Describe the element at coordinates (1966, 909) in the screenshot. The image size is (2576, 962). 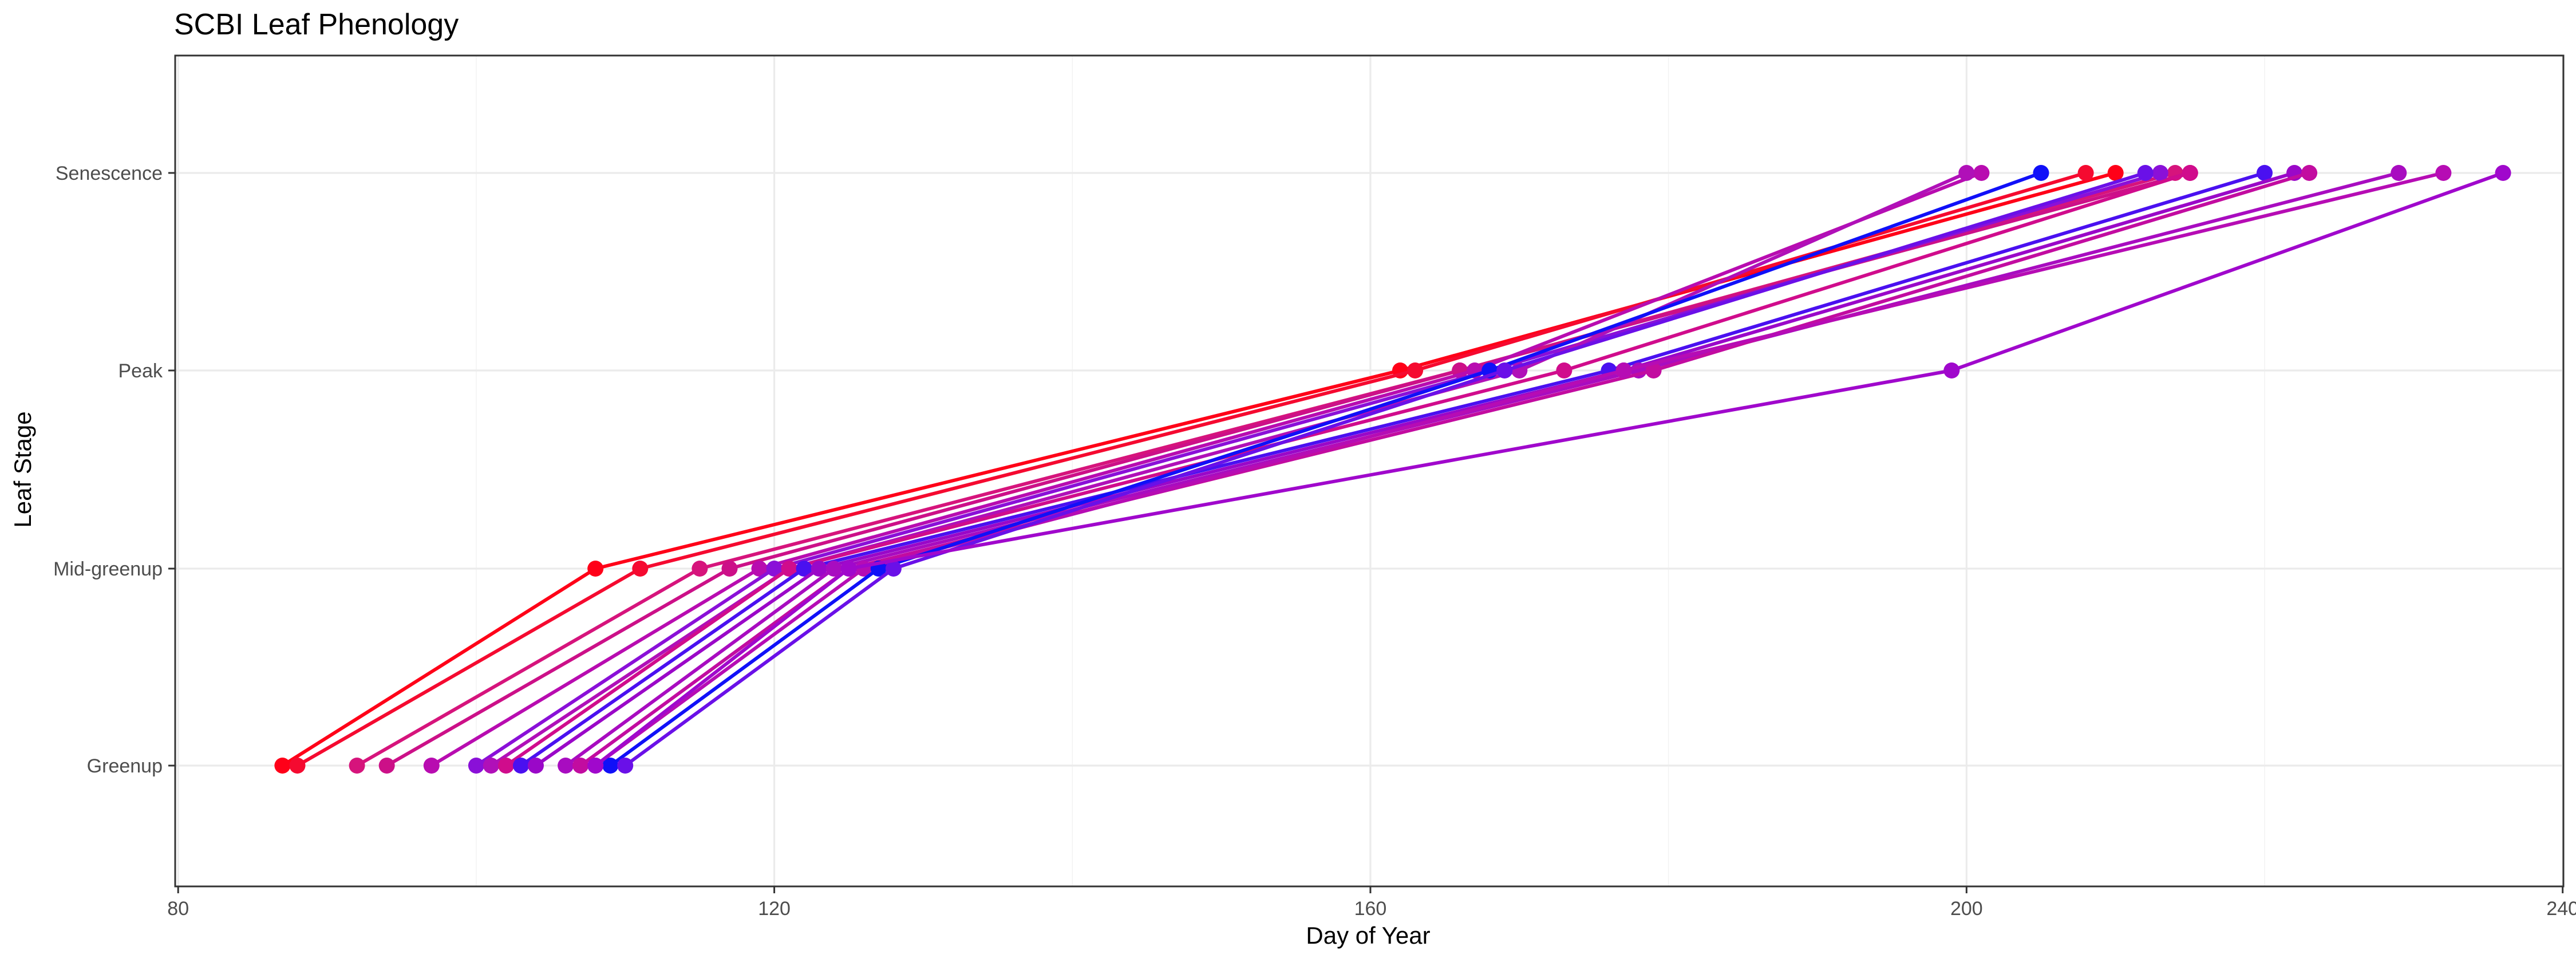
I see `x-tick-label: 200` at that location.